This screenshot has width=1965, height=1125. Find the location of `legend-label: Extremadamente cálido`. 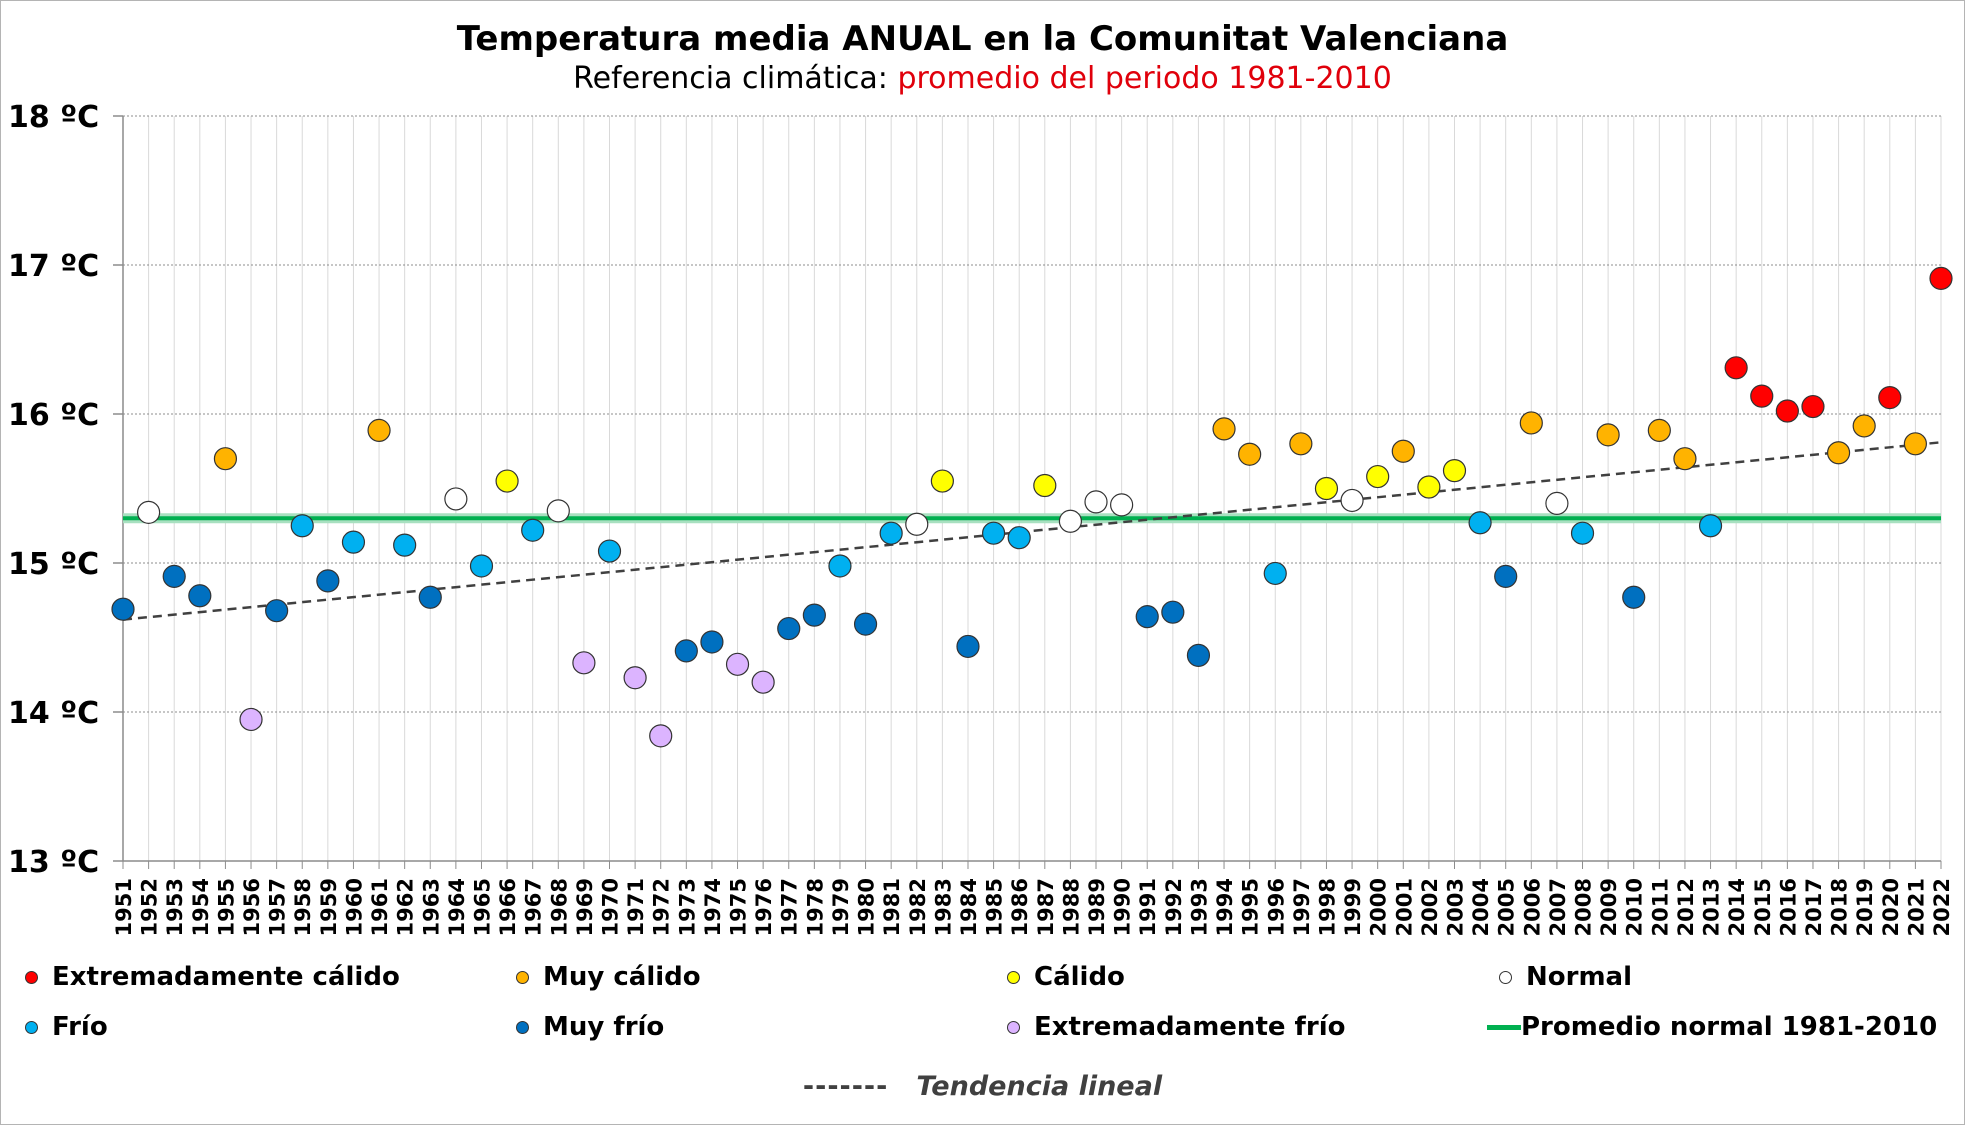

legend-label: Extremadamente cálido is located at coordinates (226, 977).